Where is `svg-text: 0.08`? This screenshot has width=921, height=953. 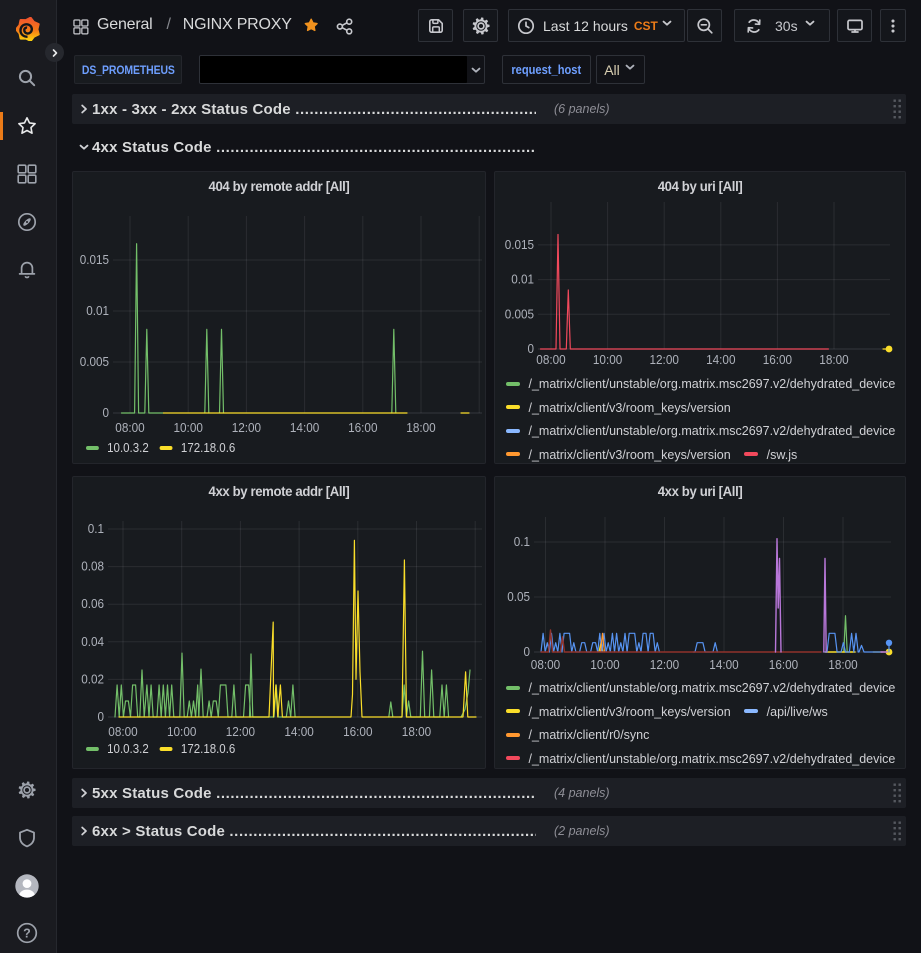
svg-text: 0.08 is located at coordinates (92, 566).